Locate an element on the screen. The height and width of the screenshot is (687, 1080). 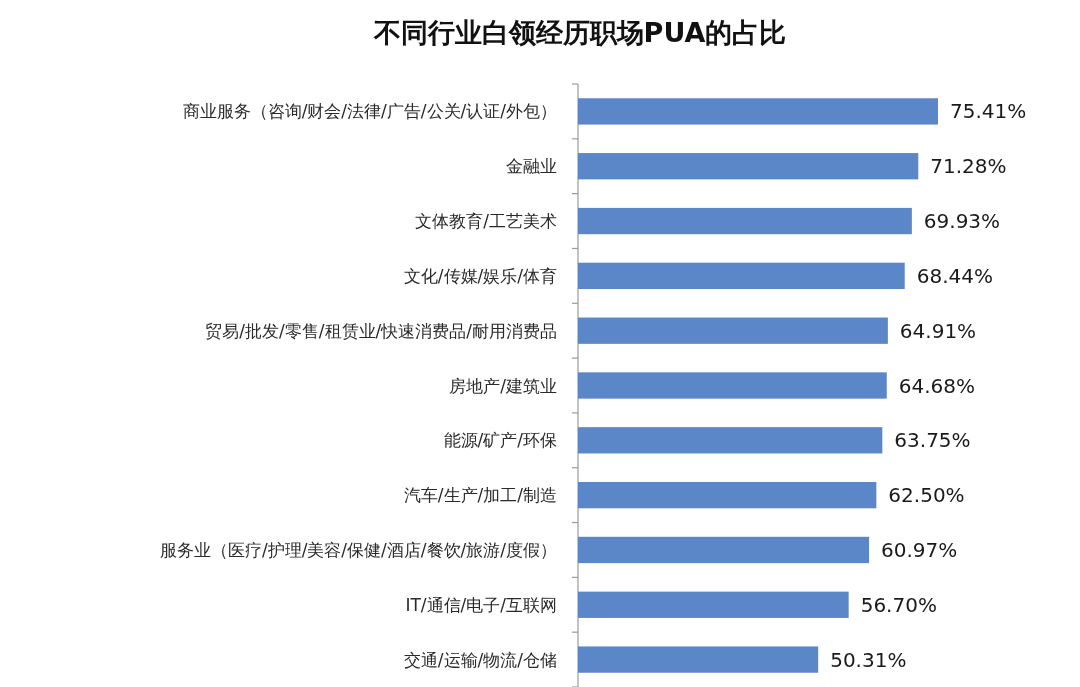
y-tick-label: 服务业（医疗/护理/美容/保健/酒店/餐饮/旅游/度假） is located at coordinates (358, 549).